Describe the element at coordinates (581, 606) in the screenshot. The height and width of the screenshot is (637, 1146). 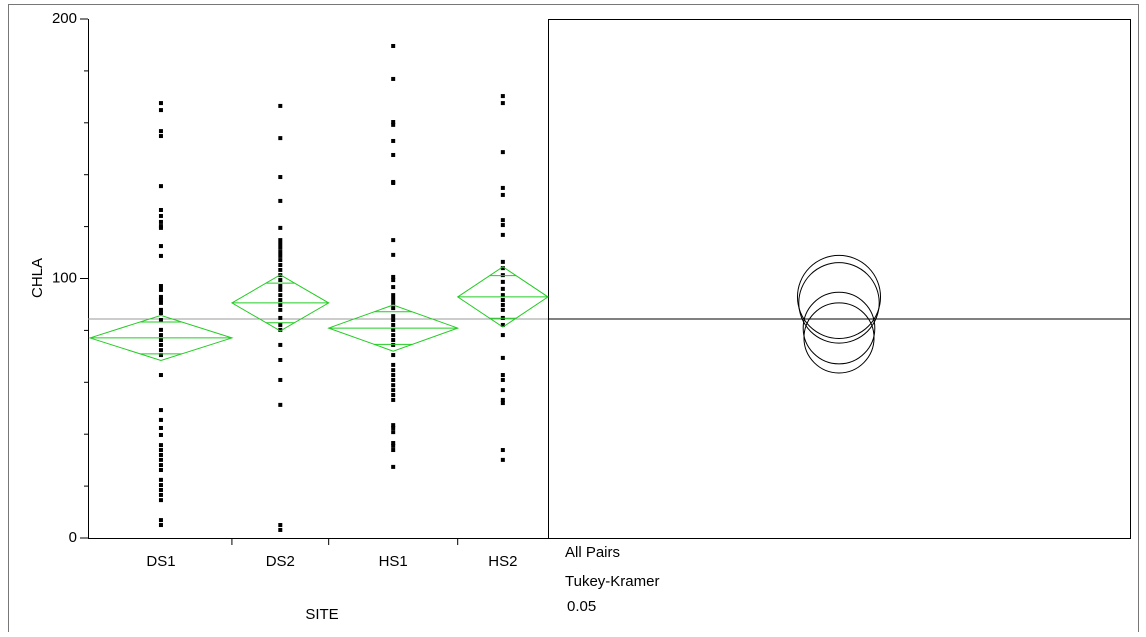
I see `alpha-label: 0.05` at that location.